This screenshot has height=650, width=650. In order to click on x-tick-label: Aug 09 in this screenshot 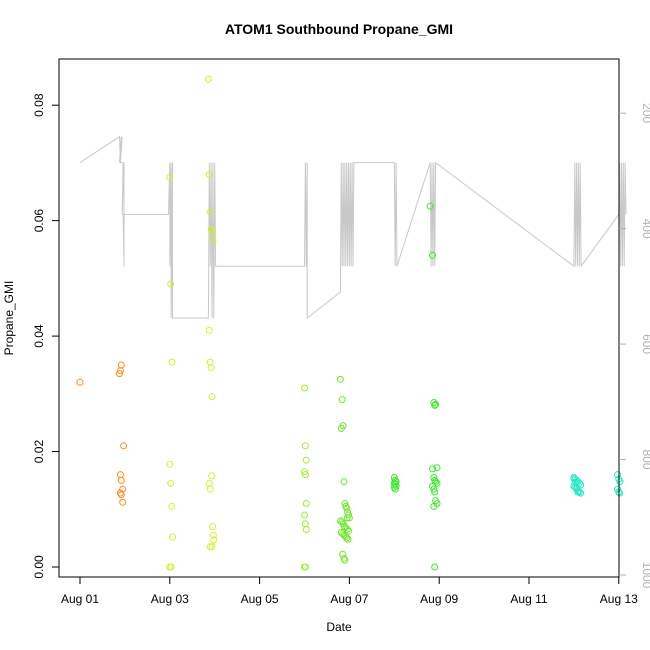, I will do `click(439, 599)`.